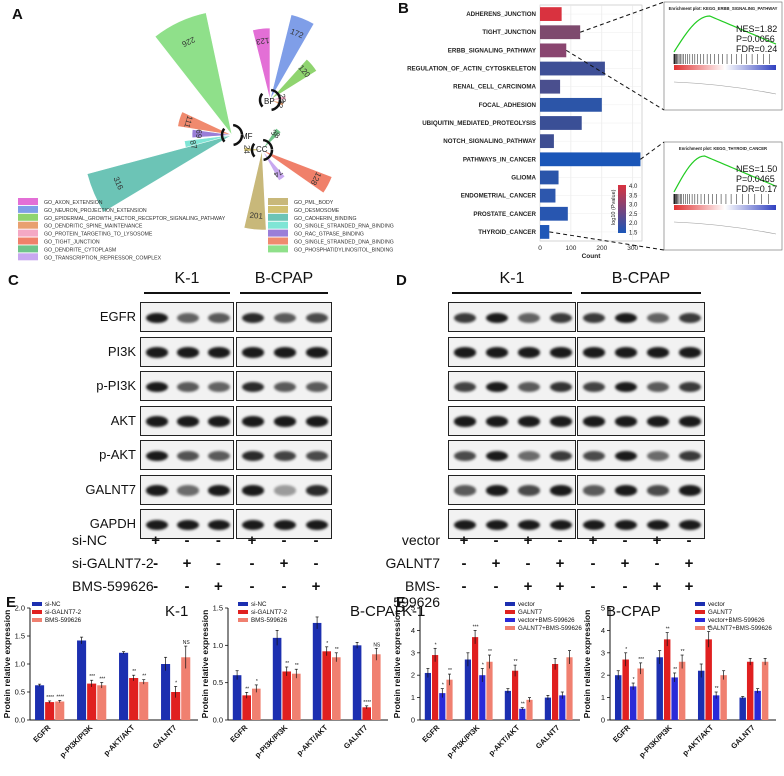 The height and width of the screenshot is (776, 784). What do you see at coordinates (63, 620) in the screenshot?
I see `legend-label: BMS-599626` at bounding box center [63, 620].